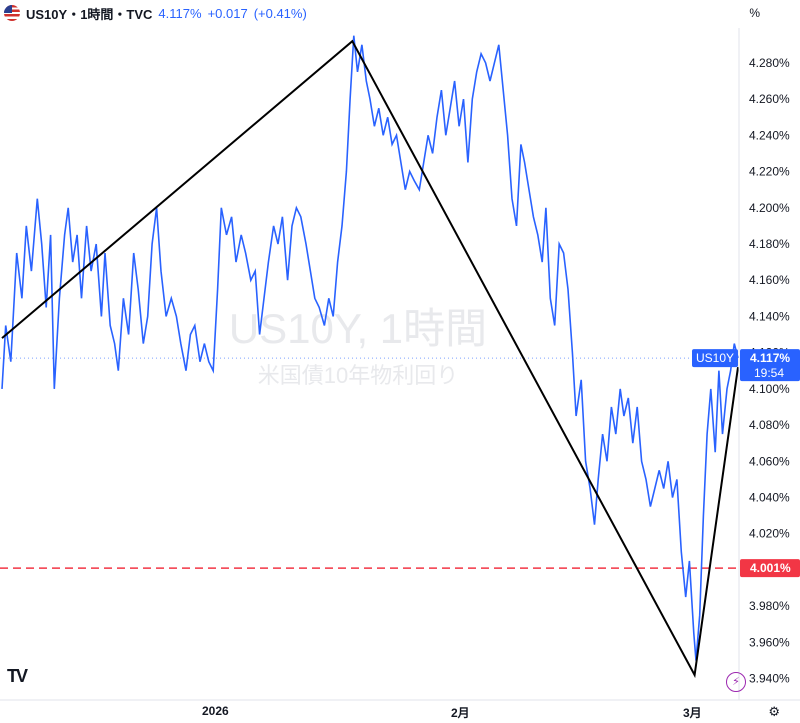 The image size is (800, 723). What do you see at coordinates (89, 14) in the screenshot?
I see `symbol-title: US10Y・1時間・TVC` at bounding box center [89, 14].